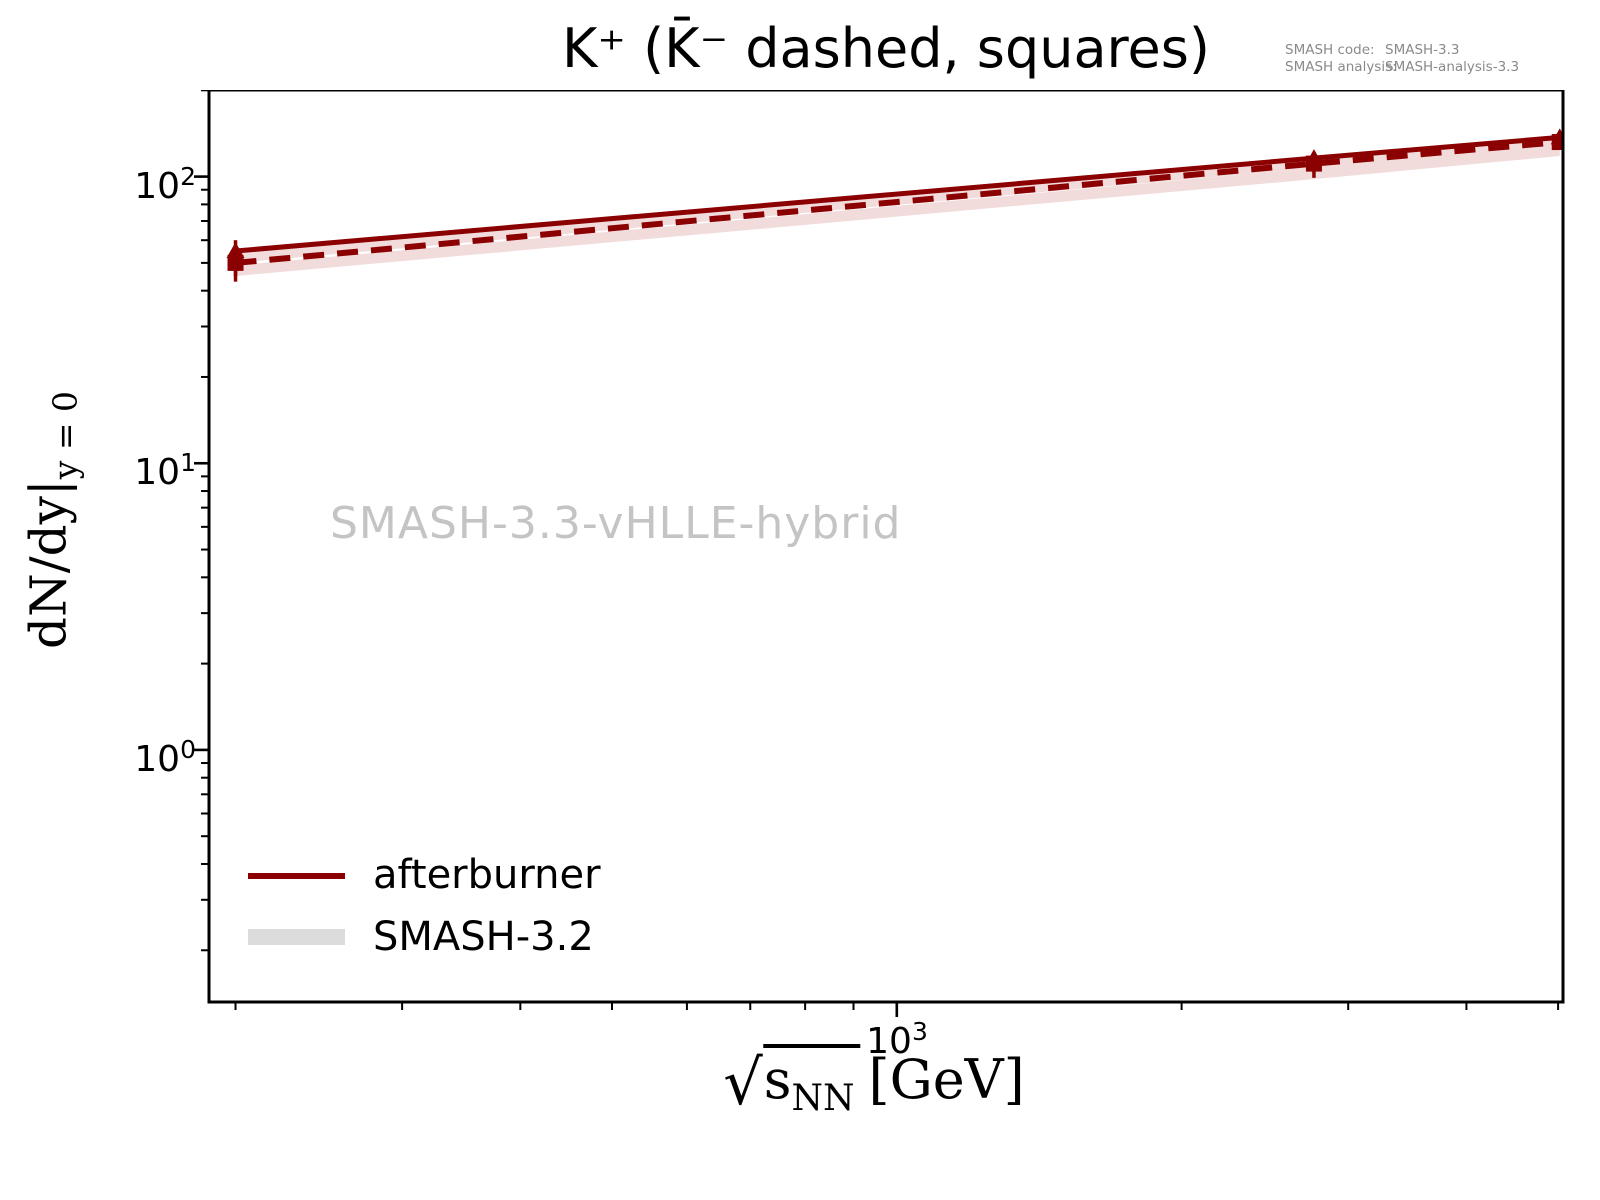  Describe the element at coordinates (616, 523) in the screenshot. I see `watermark: SMASH-3.3-vHLLE-hybrid` at that location.